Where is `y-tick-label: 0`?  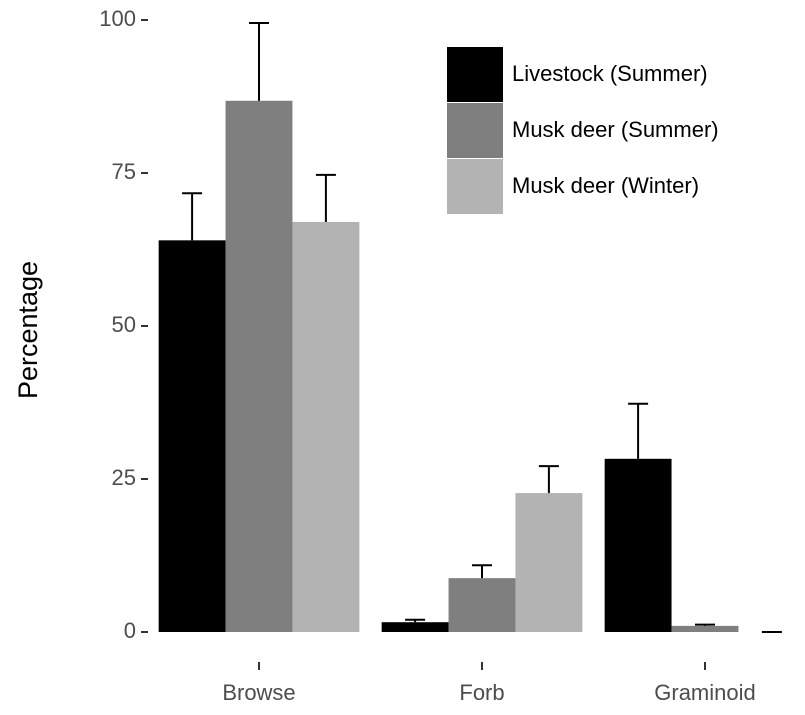
y-tick-label: 0 is located at coordinates (130, 630).